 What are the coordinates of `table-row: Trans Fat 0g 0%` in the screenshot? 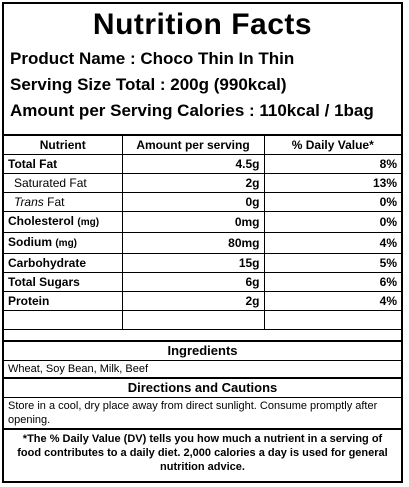 It's located at (202, 202).